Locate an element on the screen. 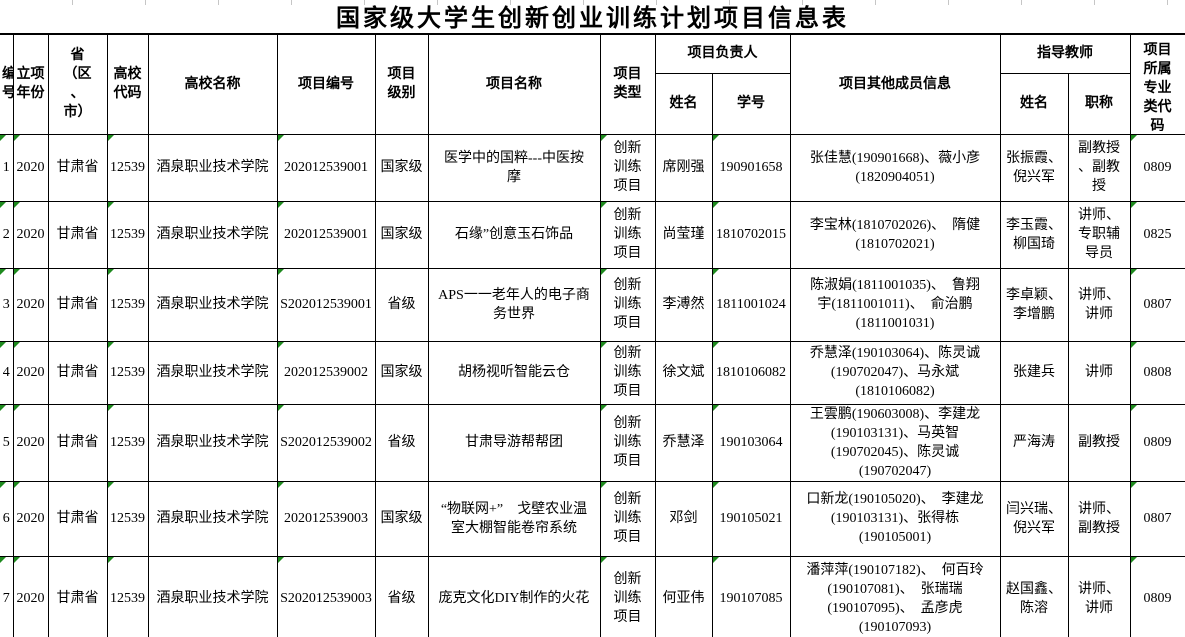 This screenshot has width=1185, height=637. cell-idx: 1 is located at coordinates (7, 167).